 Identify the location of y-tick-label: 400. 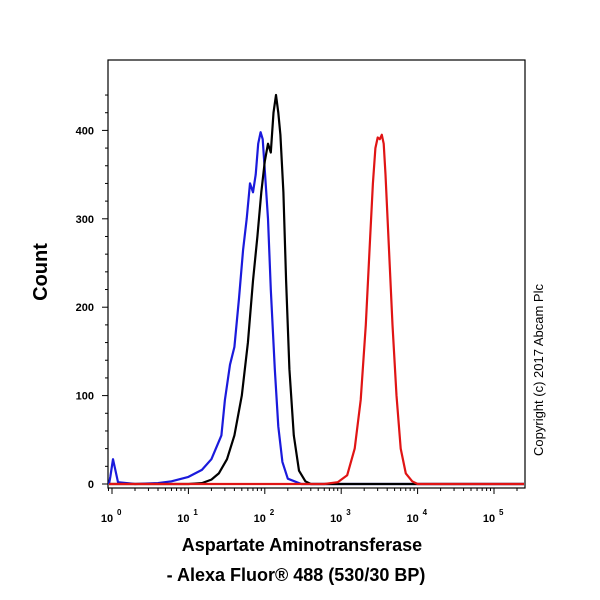
(85, 131).